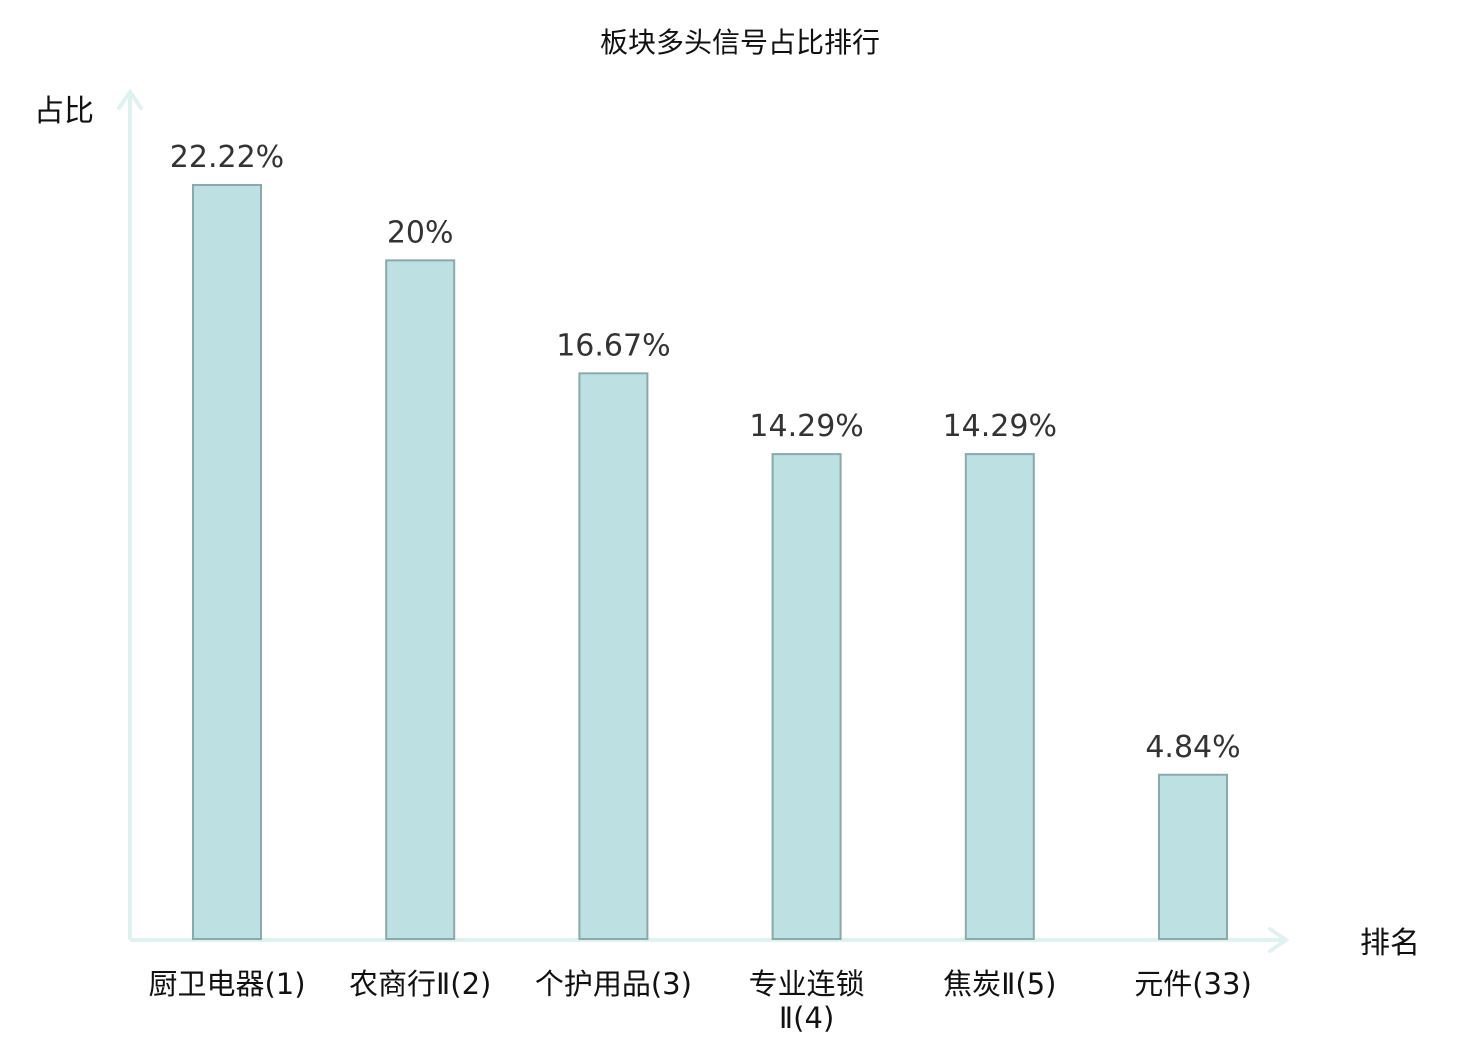 This screenshot has height=1040, width=1480. I want to click on value-label: 16.67%, so click(613, 345).